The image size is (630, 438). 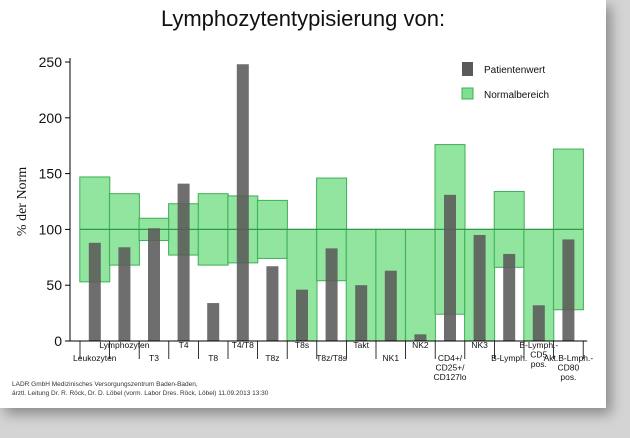 What do you see at coordinates (467, 69) in the screenshot?
I see `legend-swatch-patient` at bounding box center [467, 69].